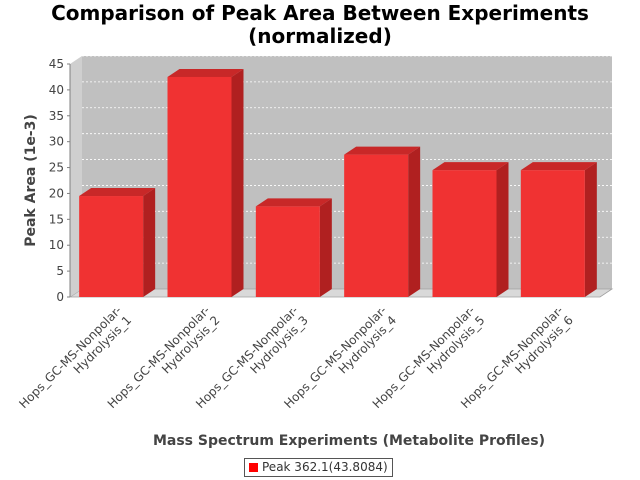 Image resolution: width=640 pixels, height=480 pixels. What do you see at coordinates (31, 180) in the screenshot?
I see `y-axis-title: Peak Area (1e-3)` at bounding box center [31, 180].